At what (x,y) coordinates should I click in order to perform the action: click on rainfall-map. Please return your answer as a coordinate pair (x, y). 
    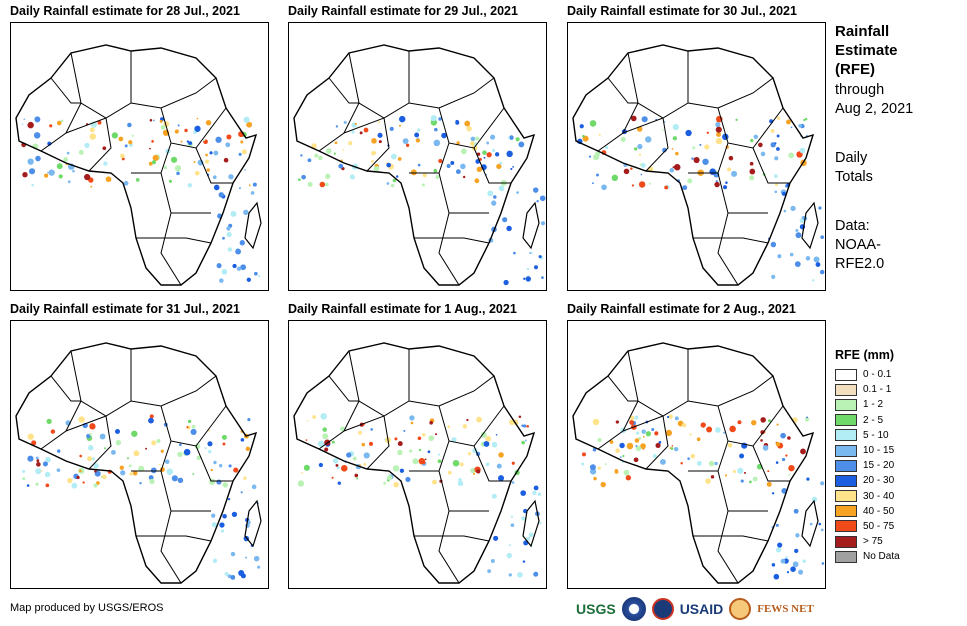
    Looking at the image, I should click on (417, 156).